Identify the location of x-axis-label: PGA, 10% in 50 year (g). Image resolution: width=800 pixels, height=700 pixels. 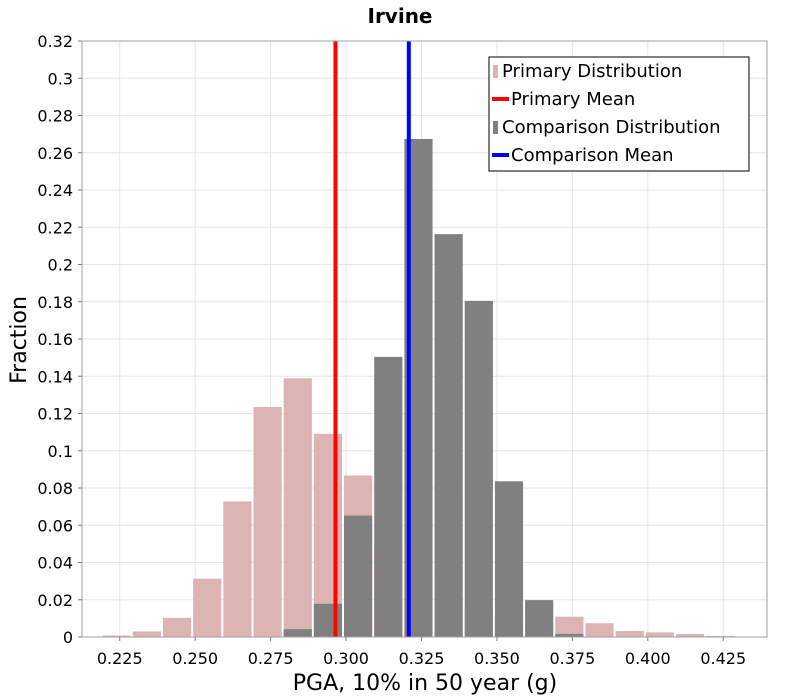
(425, 683).